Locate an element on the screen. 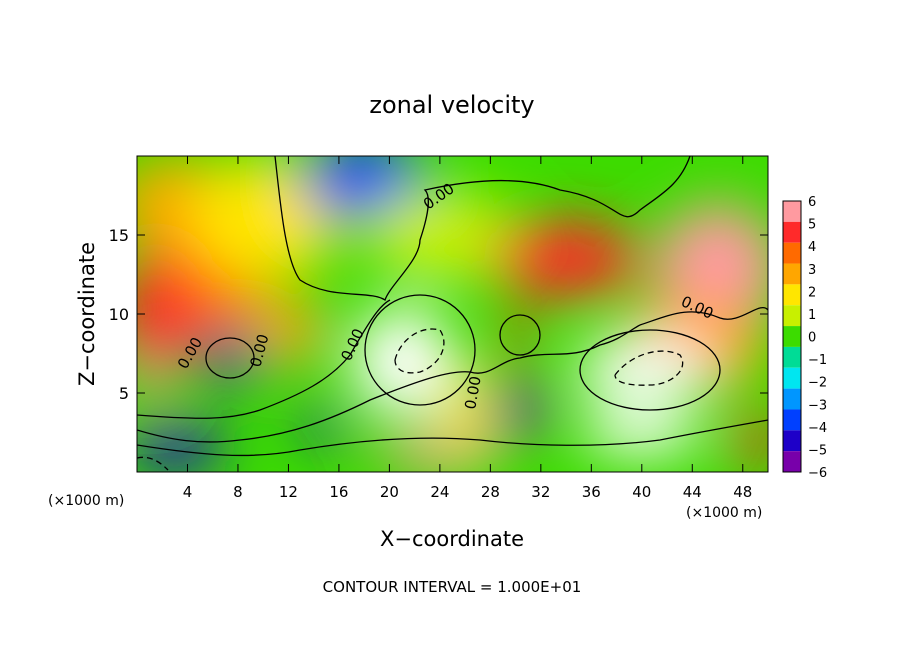 The image size is (904, 654). colorbar-frame is located at coordinates (792, 336).